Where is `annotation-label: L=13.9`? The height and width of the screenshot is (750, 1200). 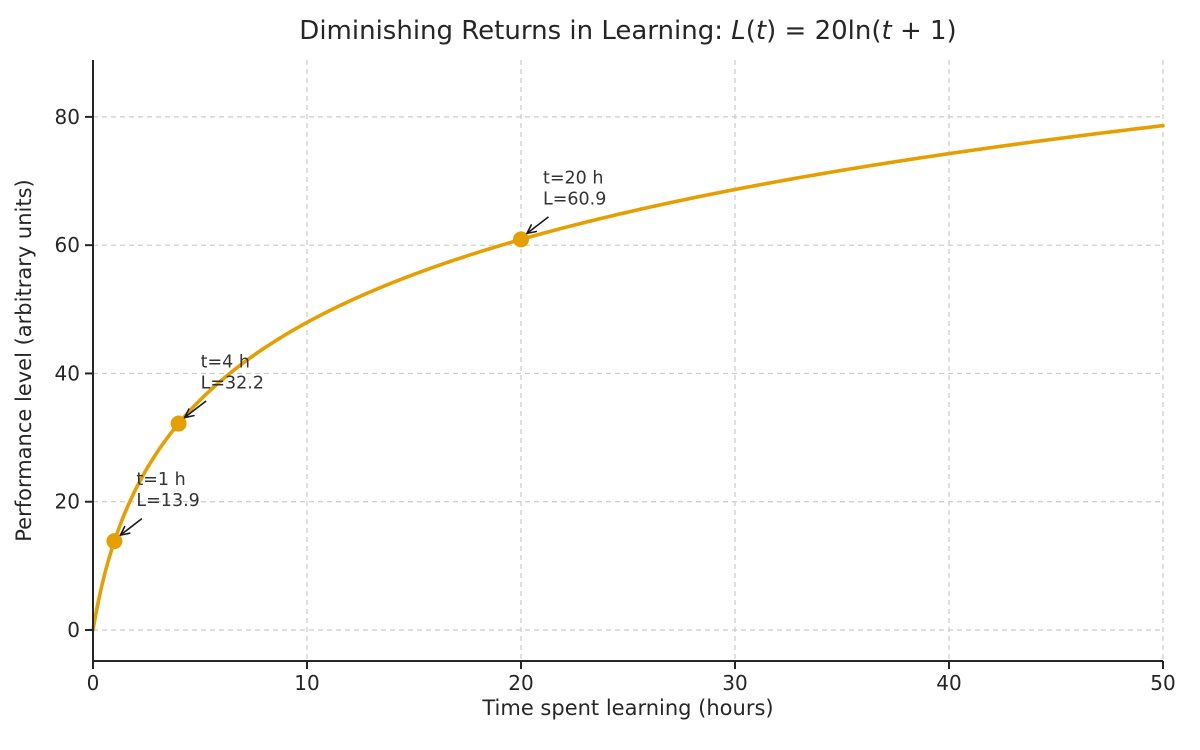 annotation-label: L=13.9 is located at coordinates (167, 501).